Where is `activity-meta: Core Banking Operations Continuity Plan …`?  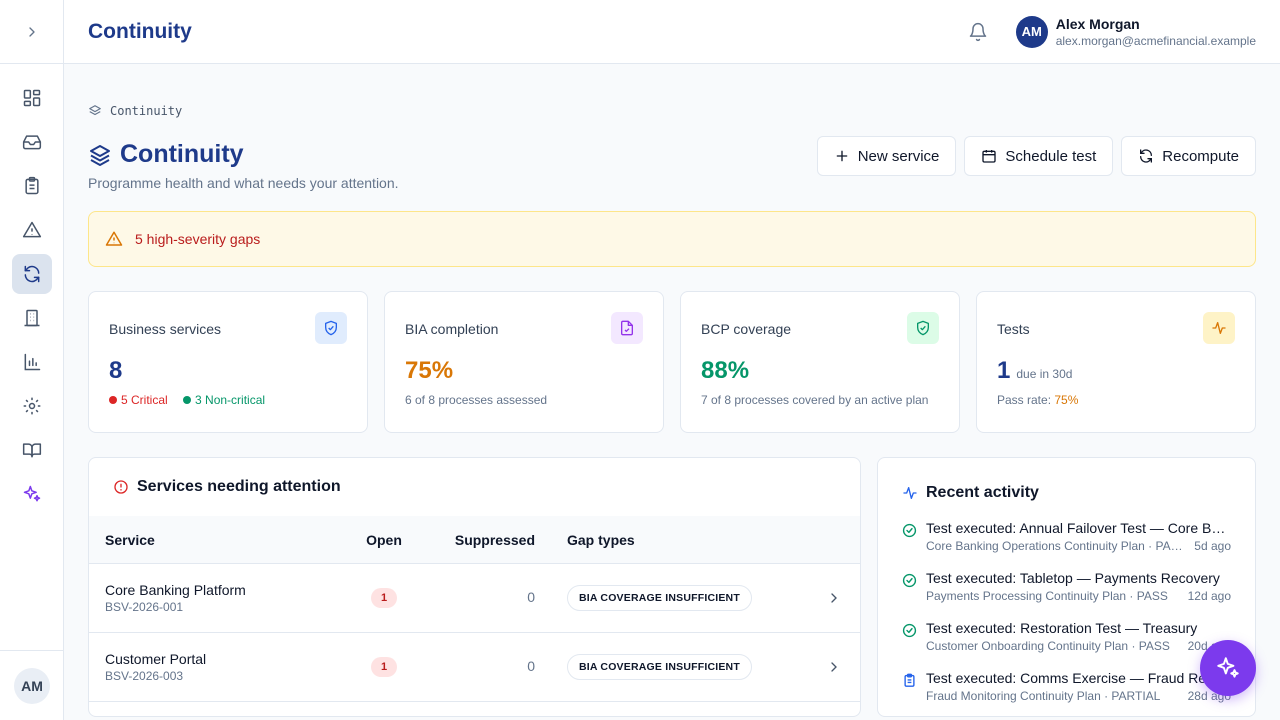 activity-meta: Core Banking Operations Continuity Plan … is located at coordinates (1078, 546).